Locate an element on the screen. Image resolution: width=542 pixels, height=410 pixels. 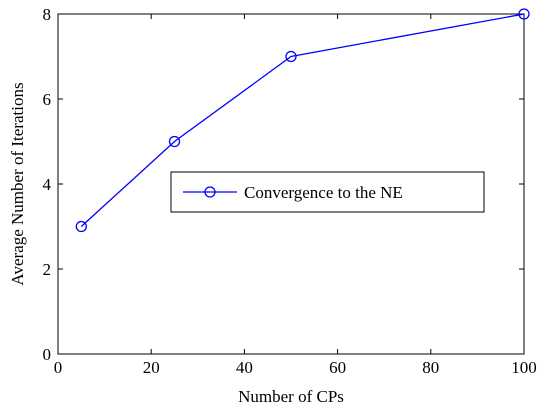
y-tick-label: 0 is located at coordinates (47, 354).